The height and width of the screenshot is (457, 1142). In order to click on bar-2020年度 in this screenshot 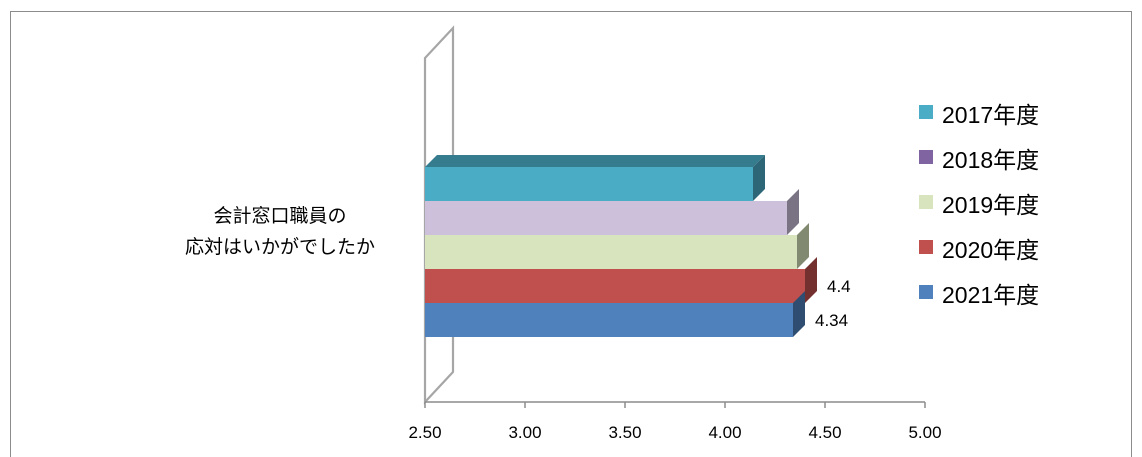, I will do `click(621, 280)`.